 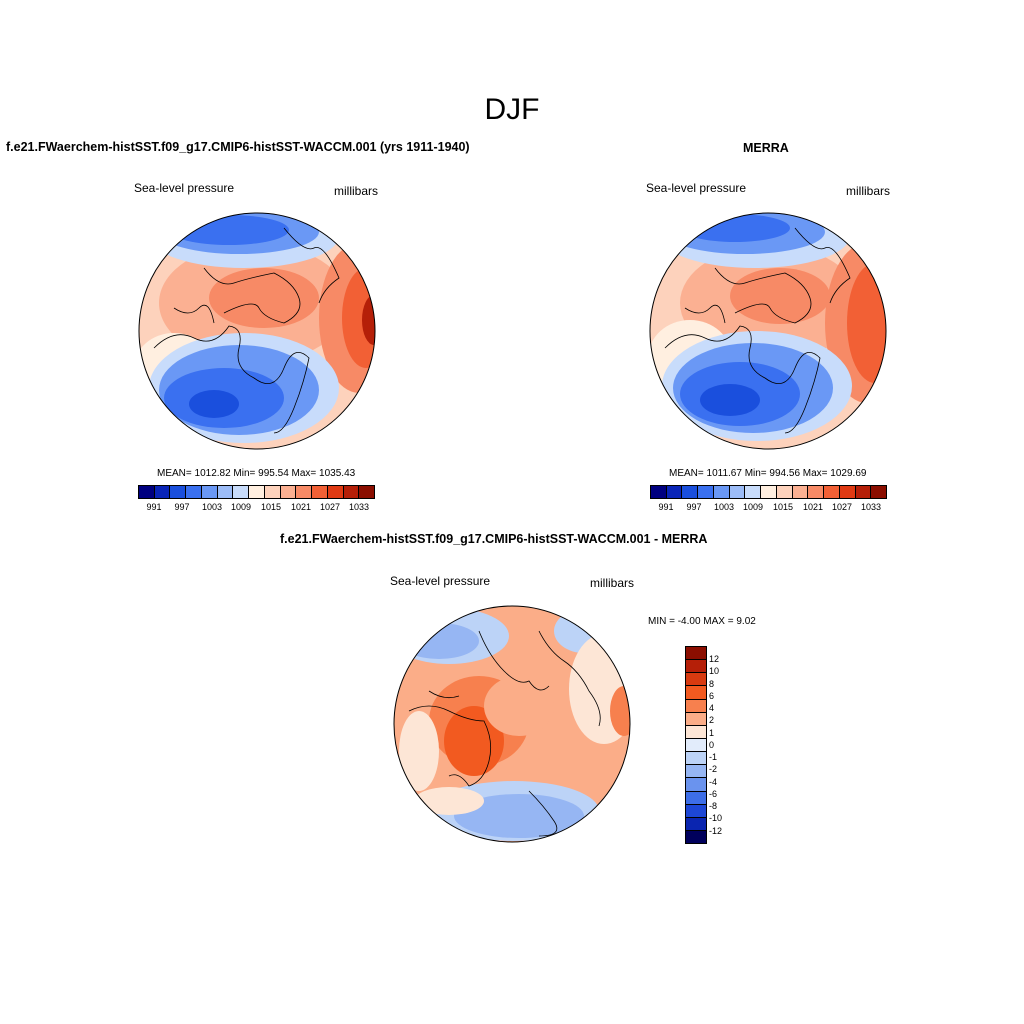 I want to click on panel3-stats: MIN = -4.00 MAX = 9.02, so click(x=702, y=621).